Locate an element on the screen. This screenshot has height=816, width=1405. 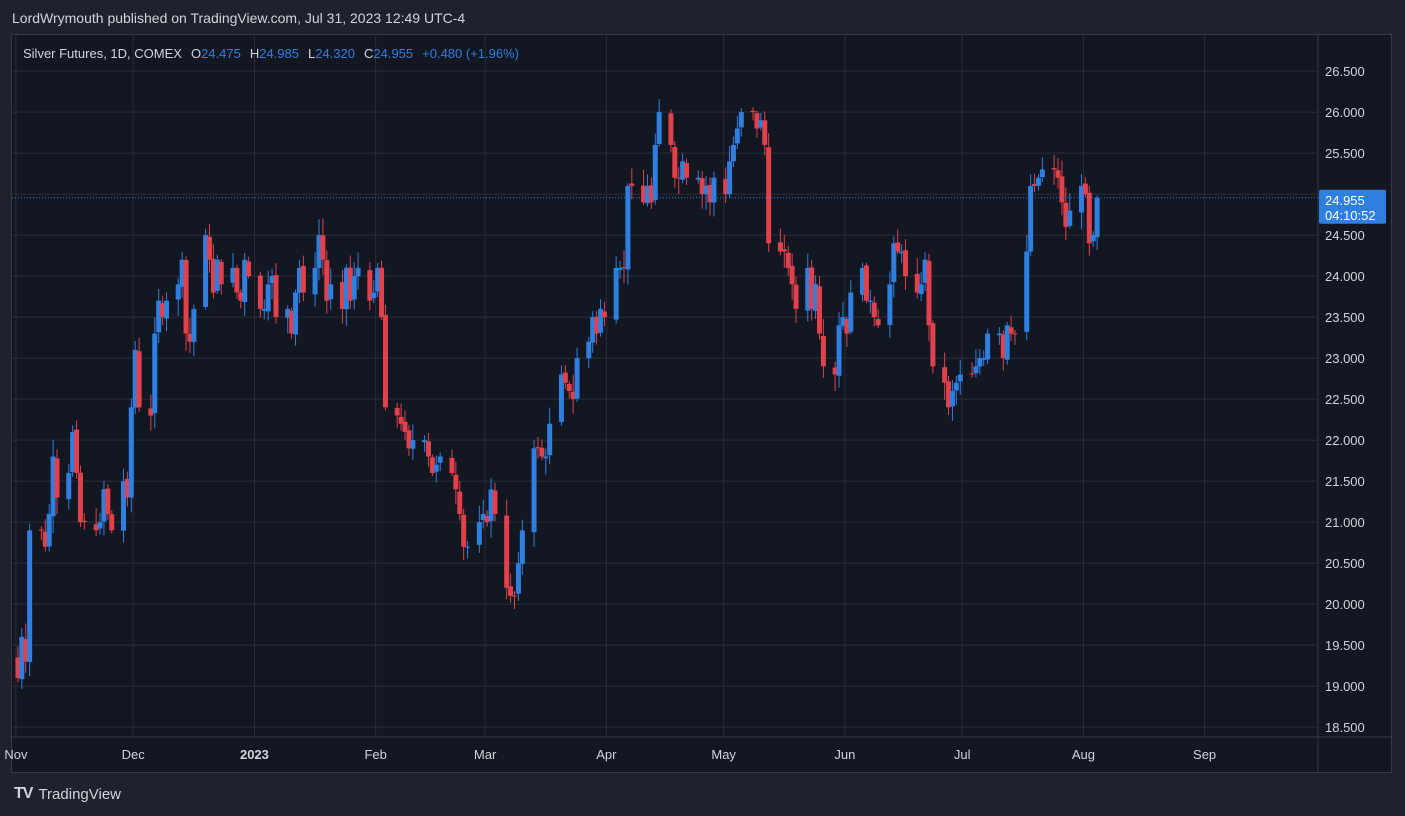
legend-symbol: Silver Futures, 1D, COMEX is located at coordinates (102, 53).